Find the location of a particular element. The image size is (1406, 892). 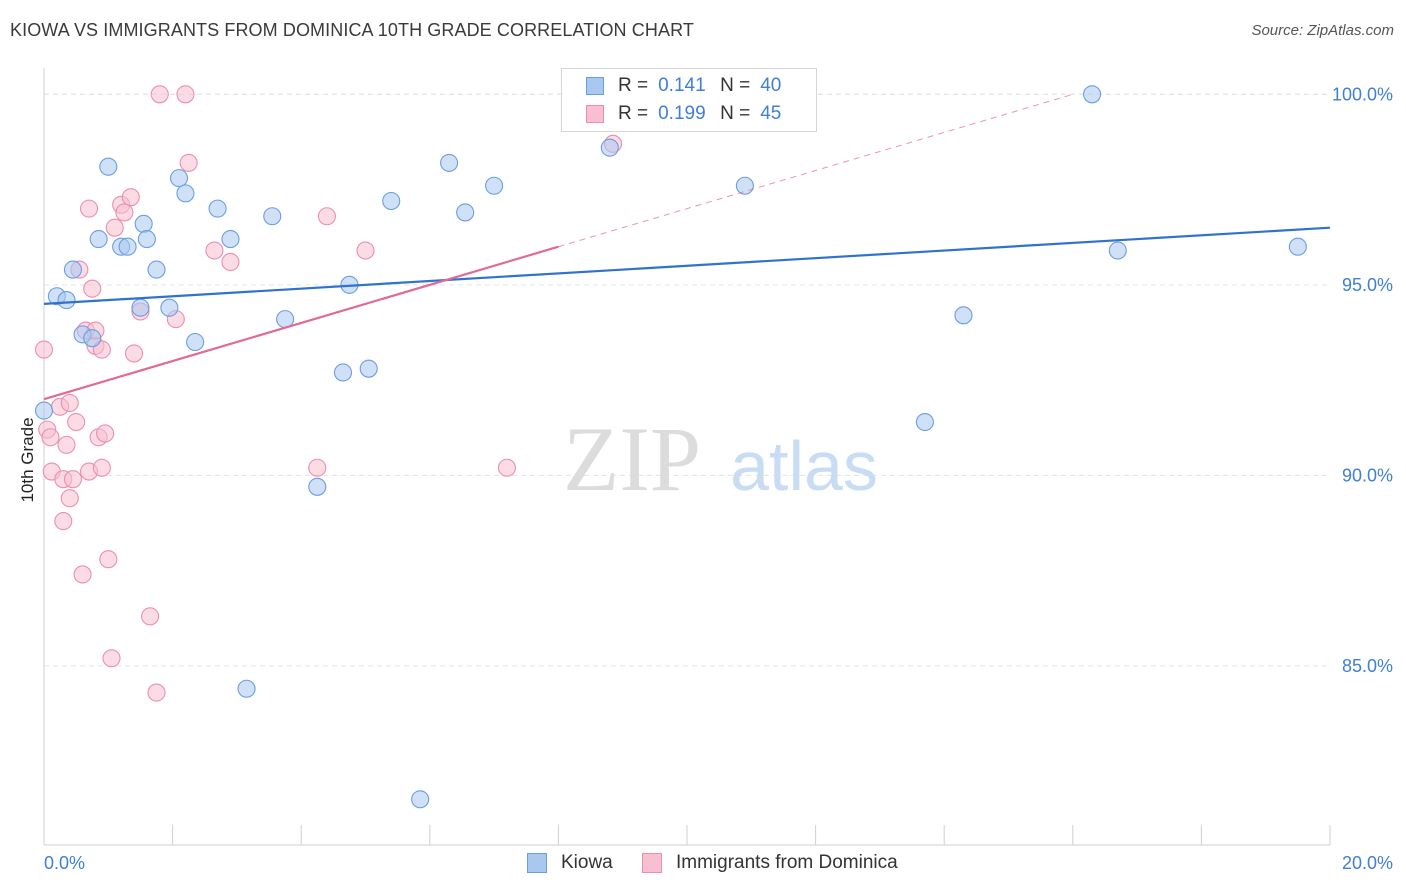

watermark-zip: ZIP is located at coordinates (632, 459).